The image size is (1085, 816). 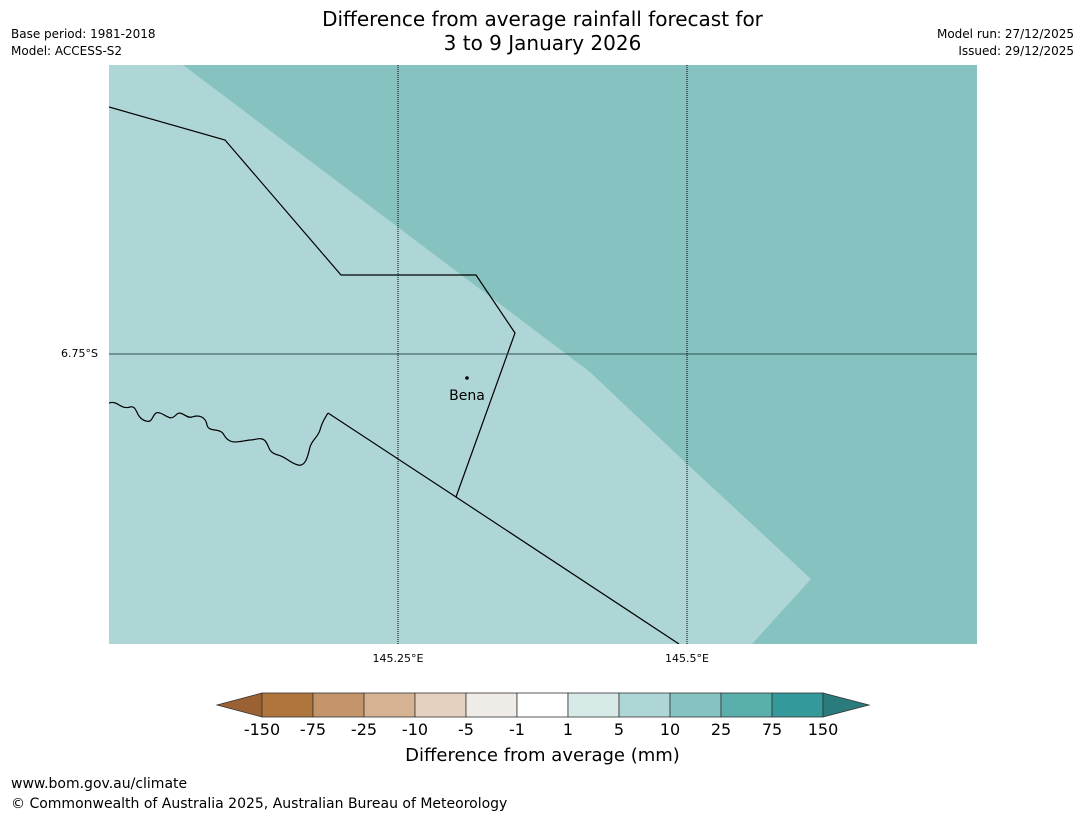 What do you see at coordinates (262, 729) in the screenshot?
I see `colorbar-tick-label: -150` at bounding box center [262, 729].